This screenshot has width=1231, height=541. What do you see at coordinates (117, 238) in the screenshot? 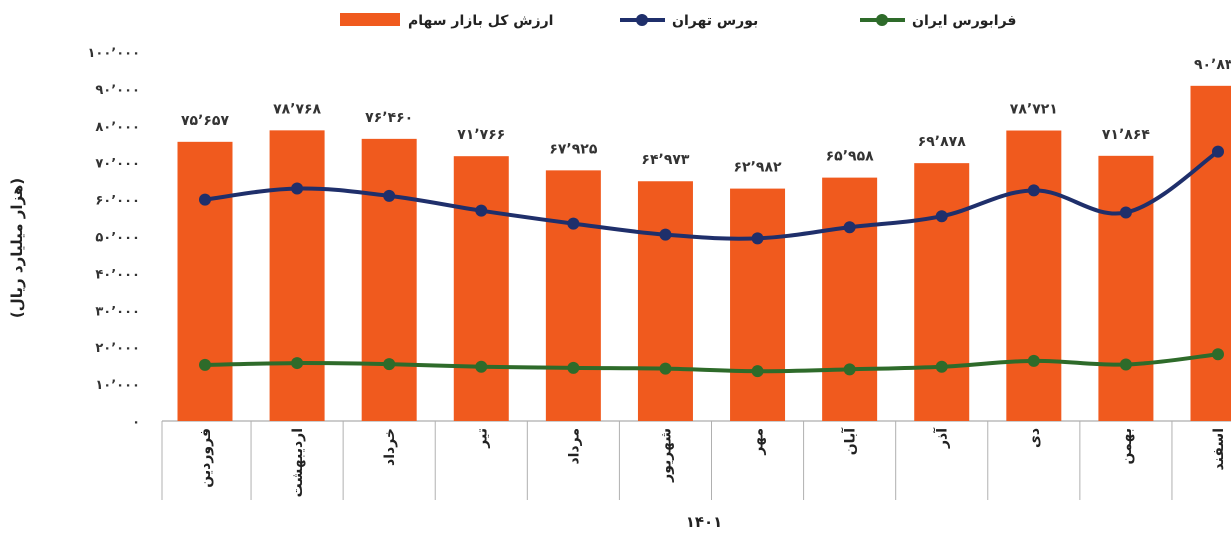
I see `y-tick-label: ۵۰٬۰۰۰` at bounding box center [117, 238].